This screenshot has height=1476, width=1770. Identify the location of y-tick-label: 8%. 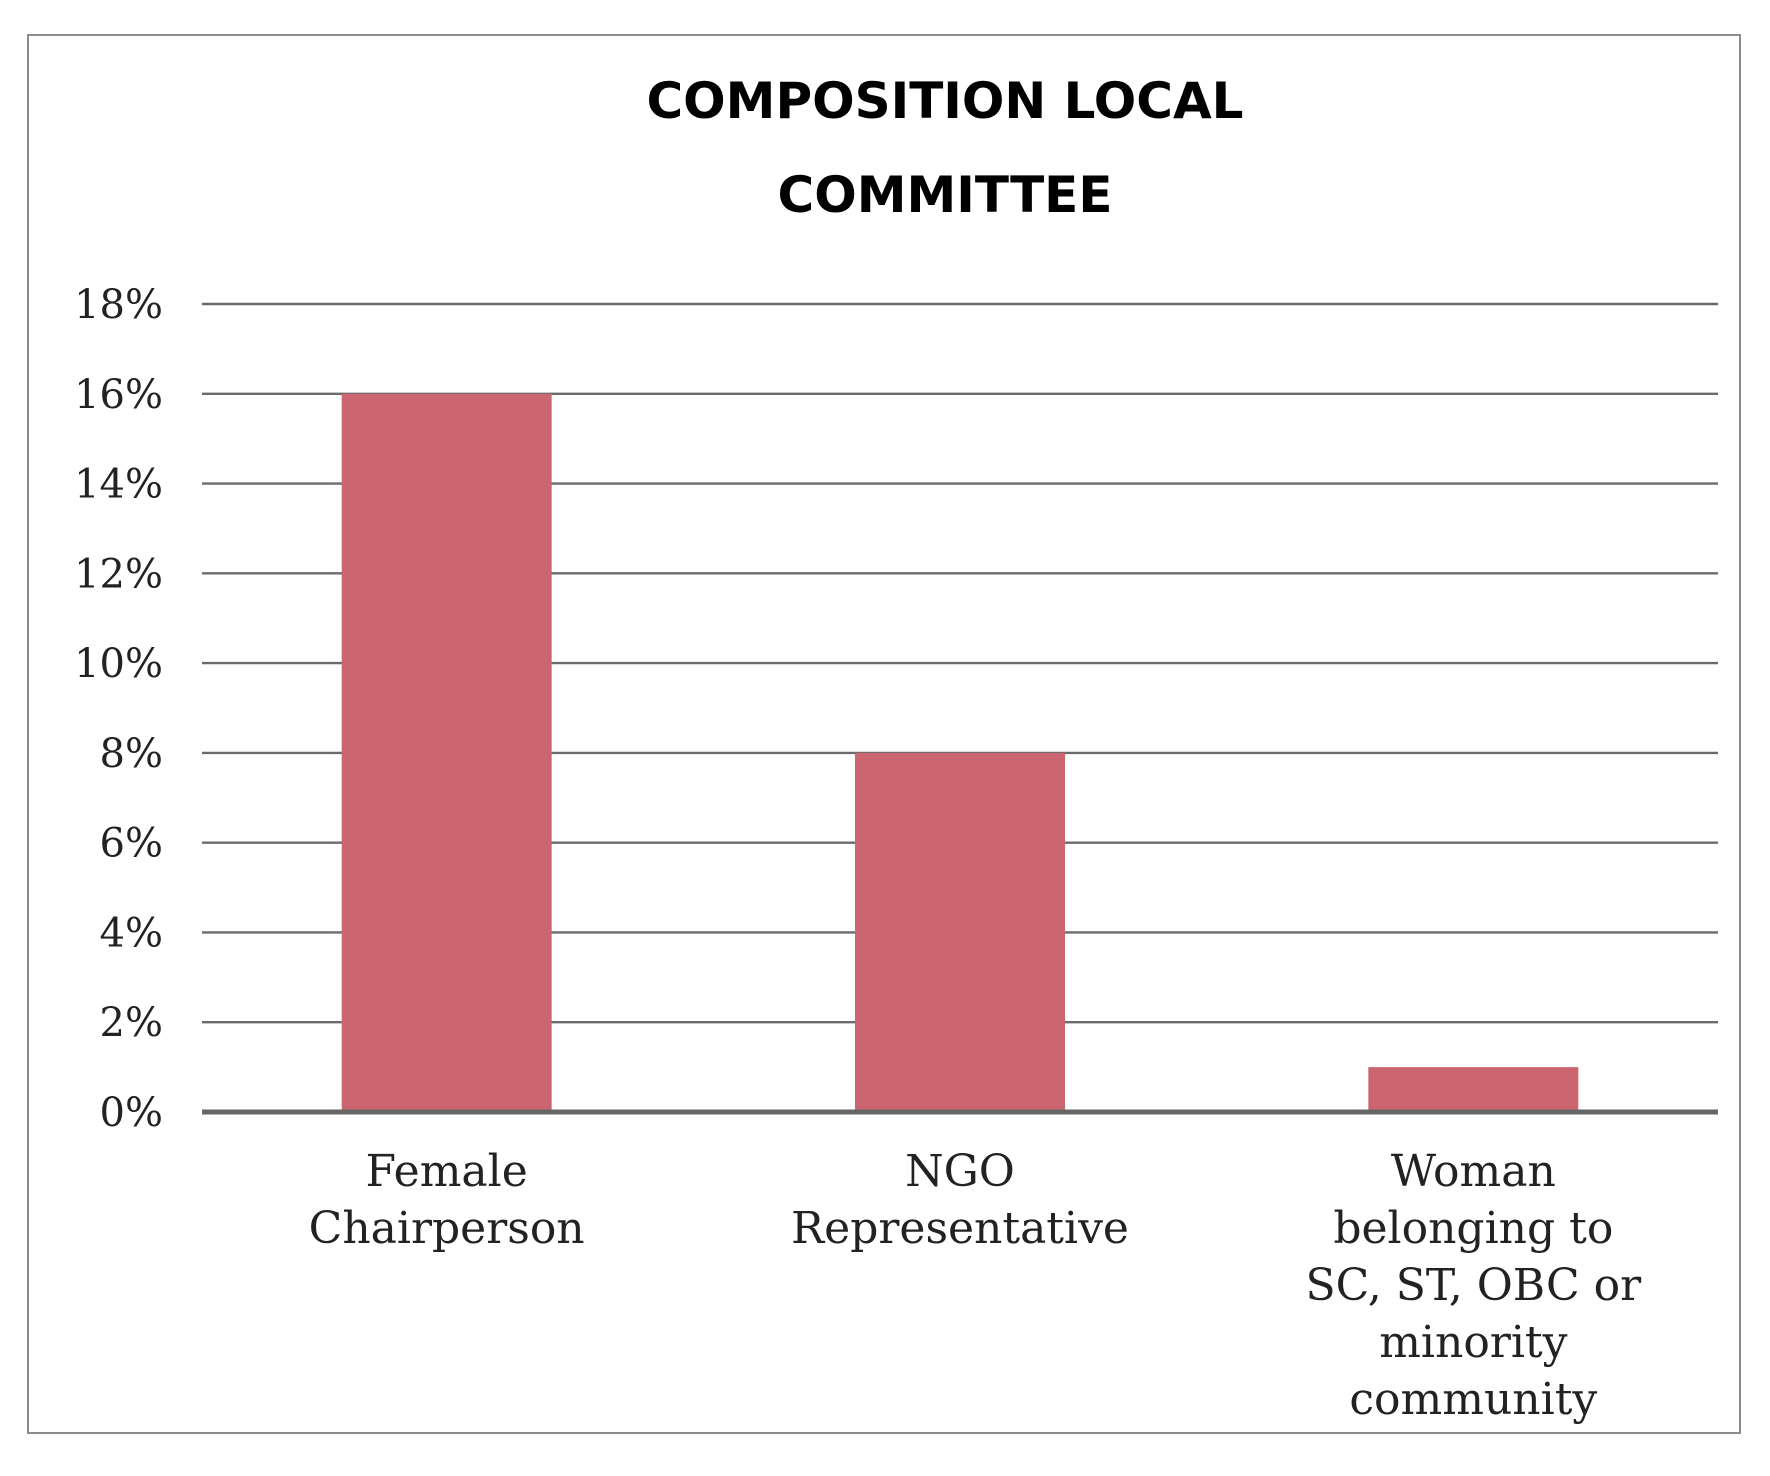
(131, 754).